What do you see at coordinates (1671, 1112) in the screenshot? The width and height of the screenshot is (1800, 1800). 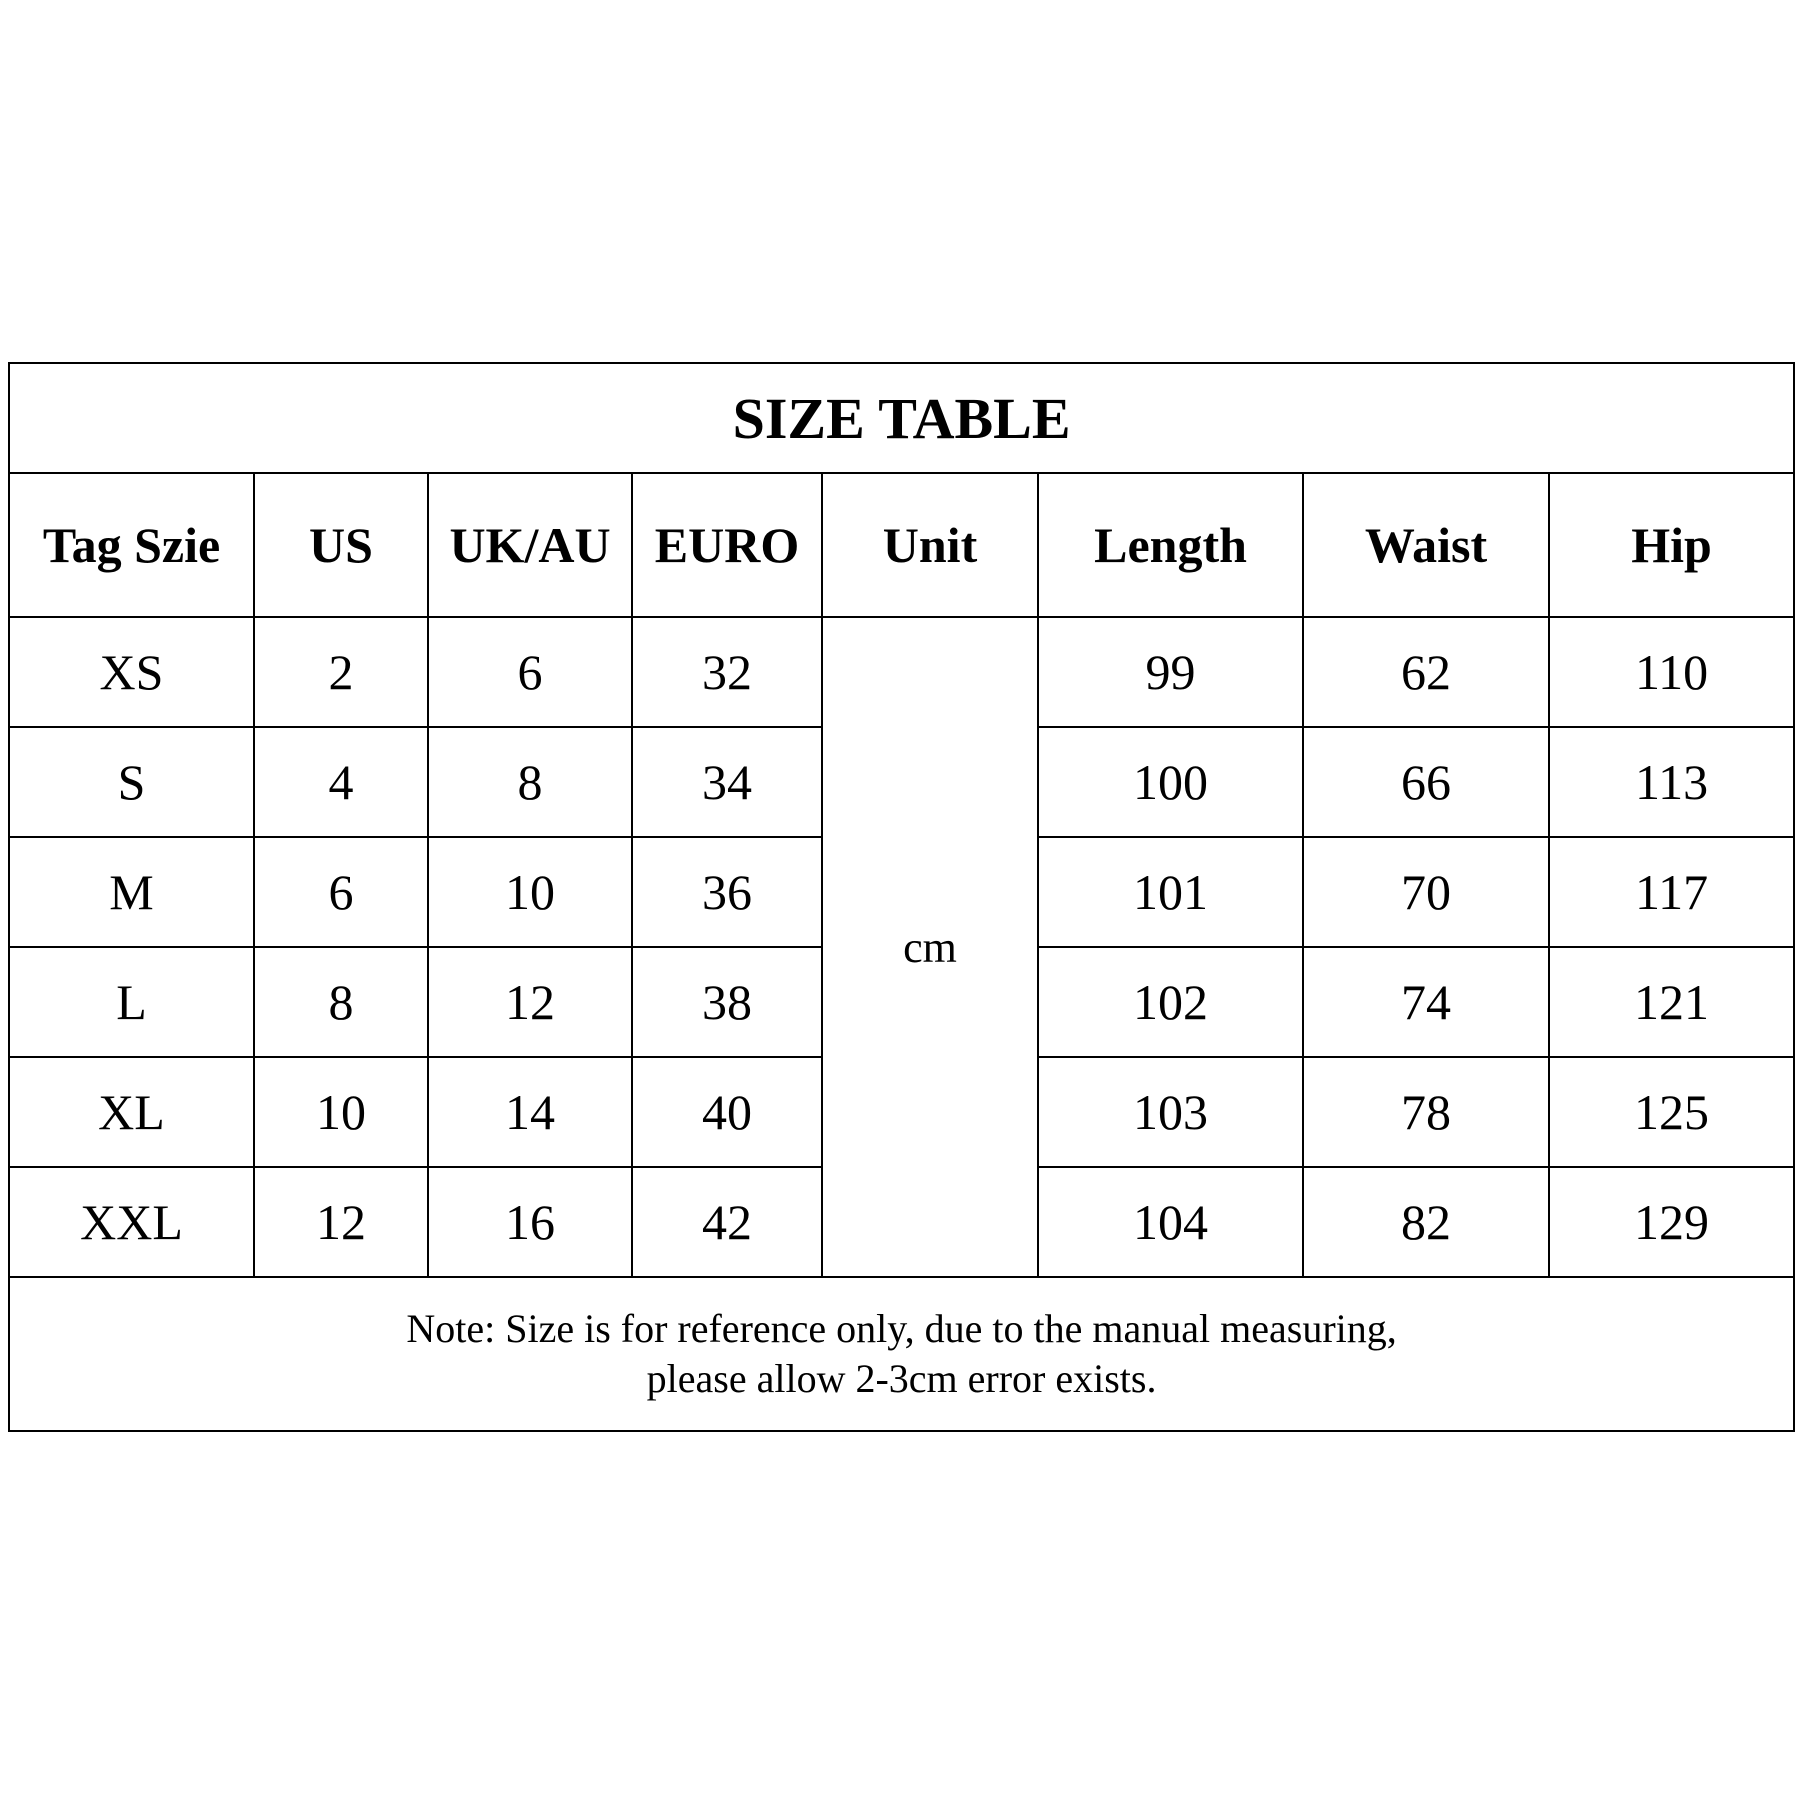 I see `table-cell: 125` at bounding box center [1671, 1112].